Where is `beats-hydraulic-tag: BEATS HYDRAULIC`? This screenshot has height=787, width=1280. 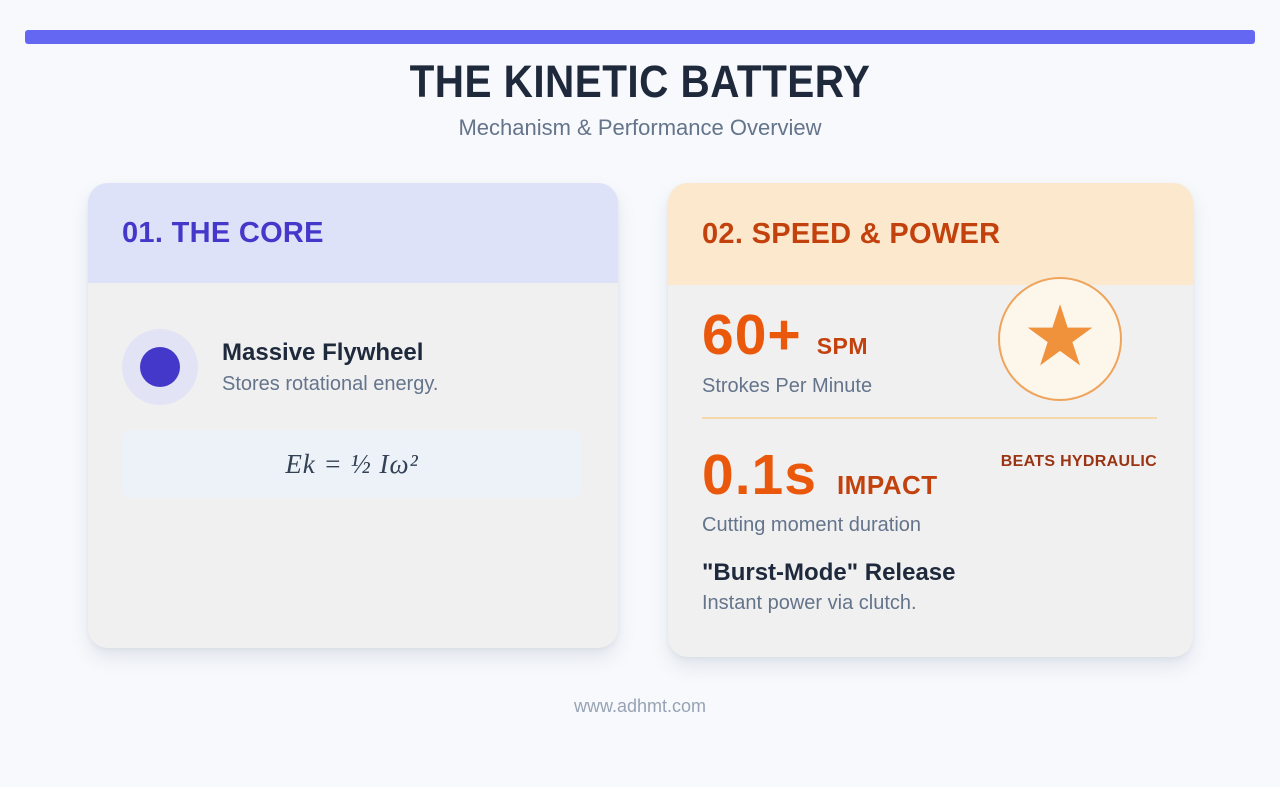 beats-hydraulic-tag: BEATS HYDRAULIC is located at coordinates (1078, 462).